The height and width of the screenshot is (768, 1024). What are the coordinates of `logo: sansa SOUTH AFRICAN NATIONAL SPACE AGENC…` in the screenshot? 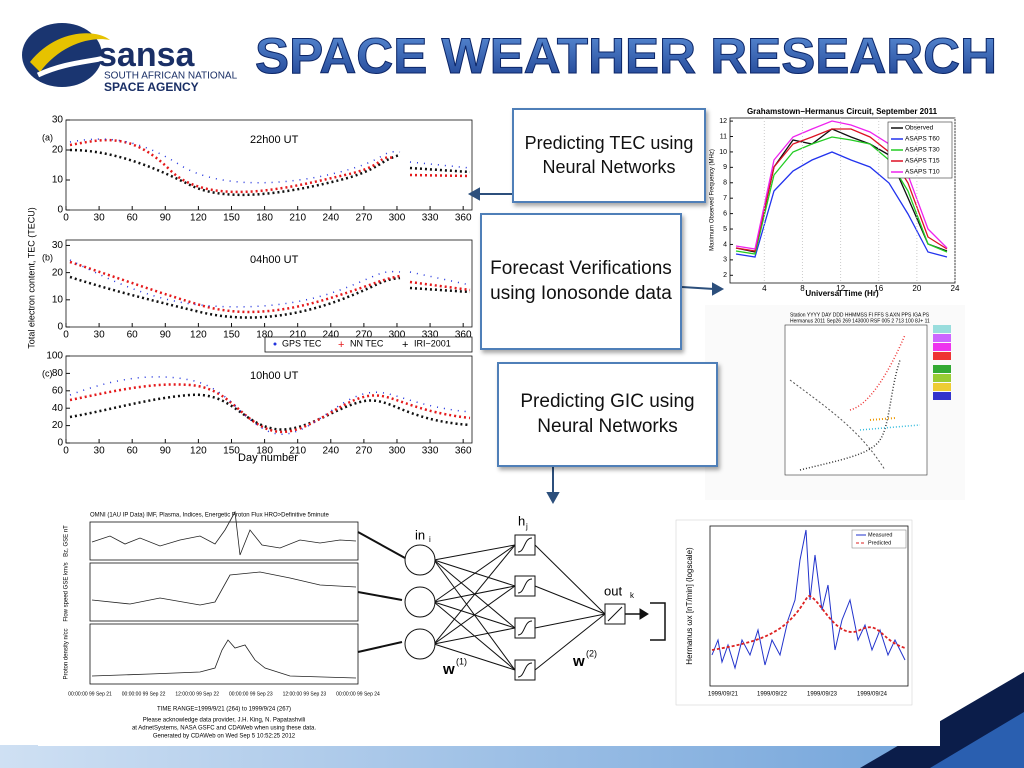 It's located at (130, 58).